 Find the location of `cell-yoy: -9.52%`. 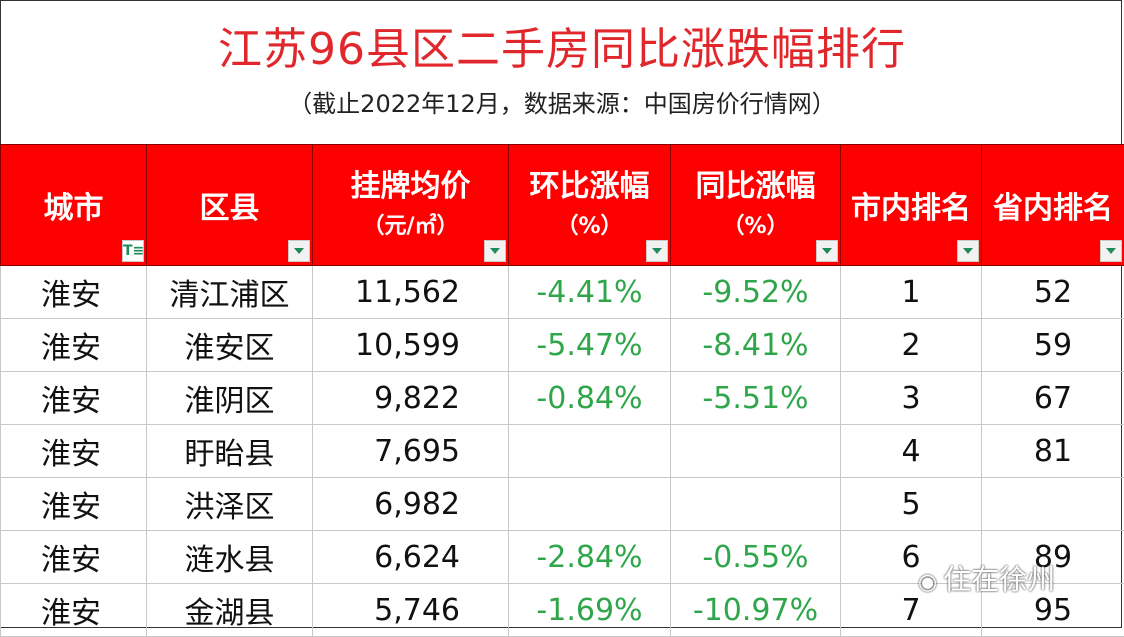

cell-yoy: -9.52% is located at coordinates (756, 292).